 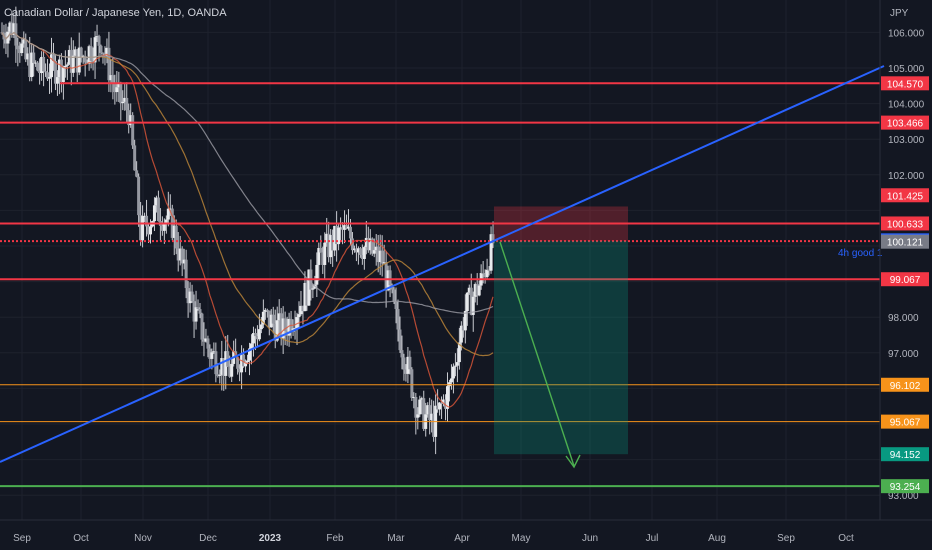 I want to click on price-tag: 101.425, so click(x=905, y=196).